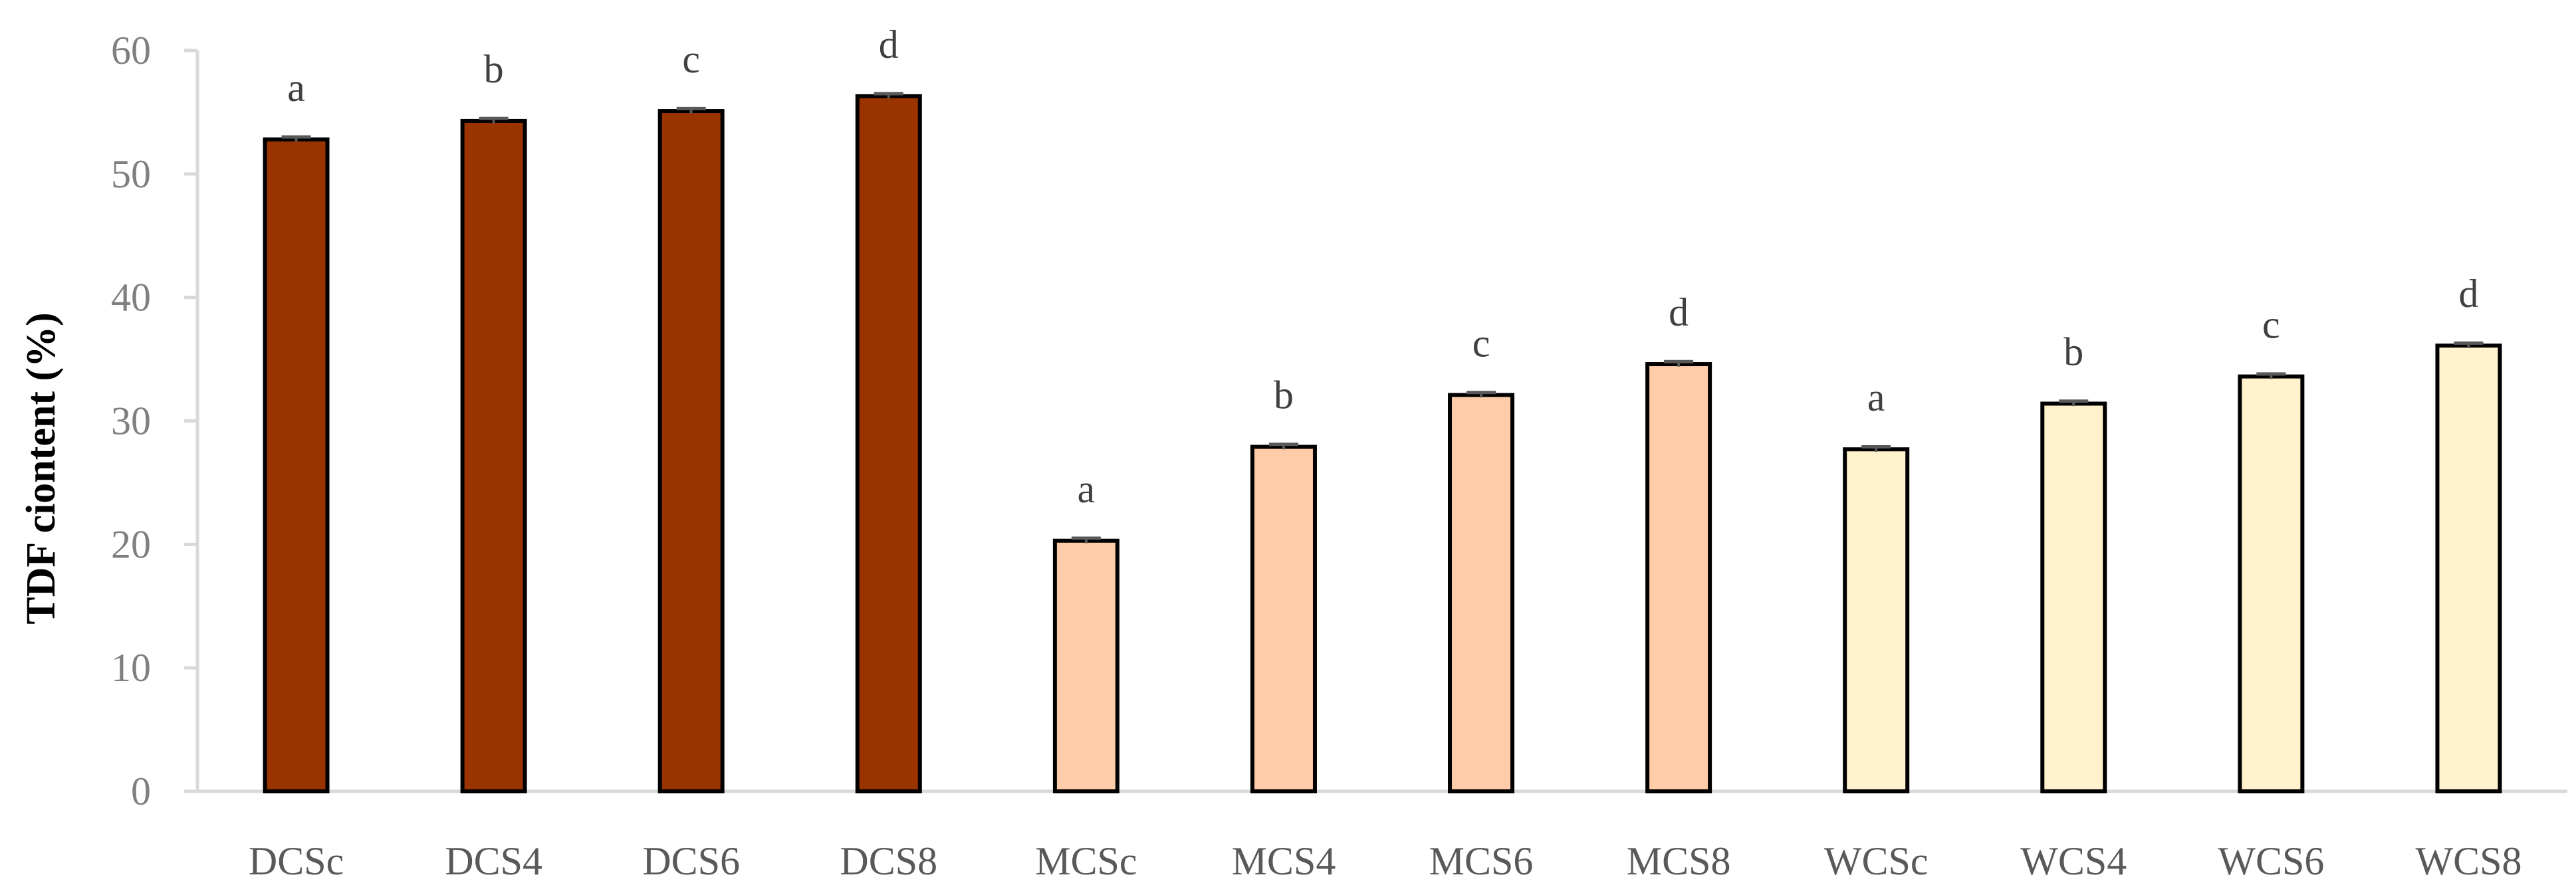  I want to click on x-tick-label: DCSc, so click(296, 861).